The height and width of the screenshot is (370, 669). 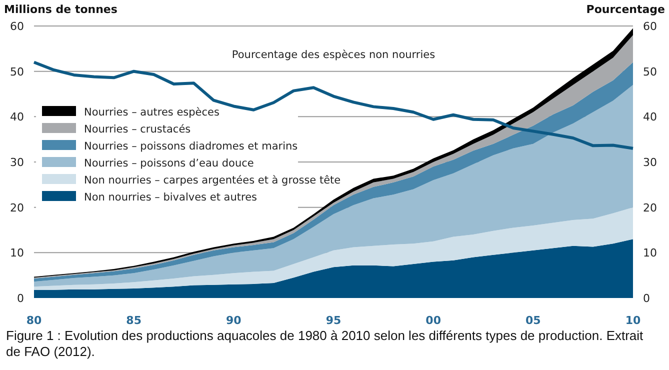 I want to click on legend-label: Nourries – poissons d’eau douce, so click(x=169, y=164).